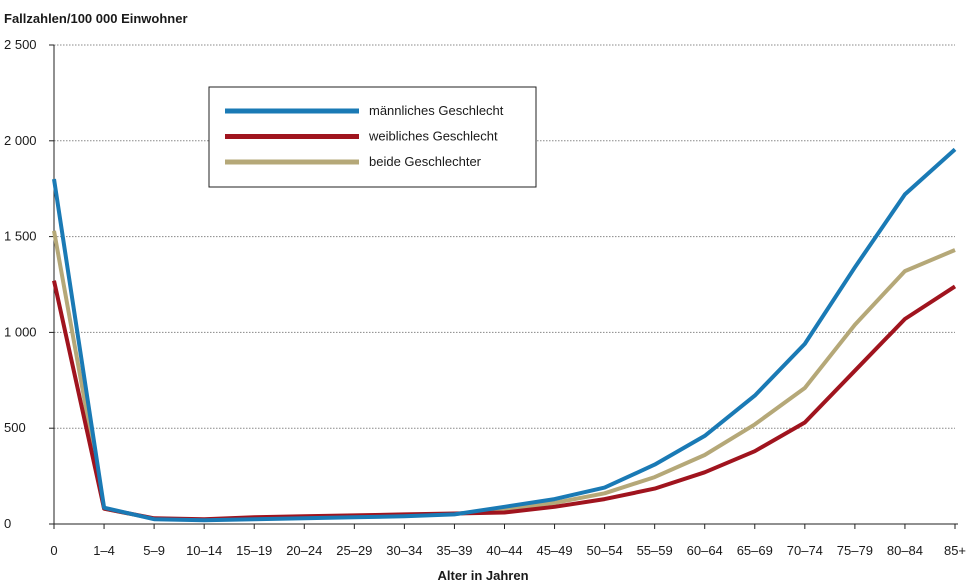 The image size is (966, 585). Describe the element at coordinates (96, 18) in the screenshot. I see `y-axis-title: Fallzahlen/100 000 Einwohner` at that location.